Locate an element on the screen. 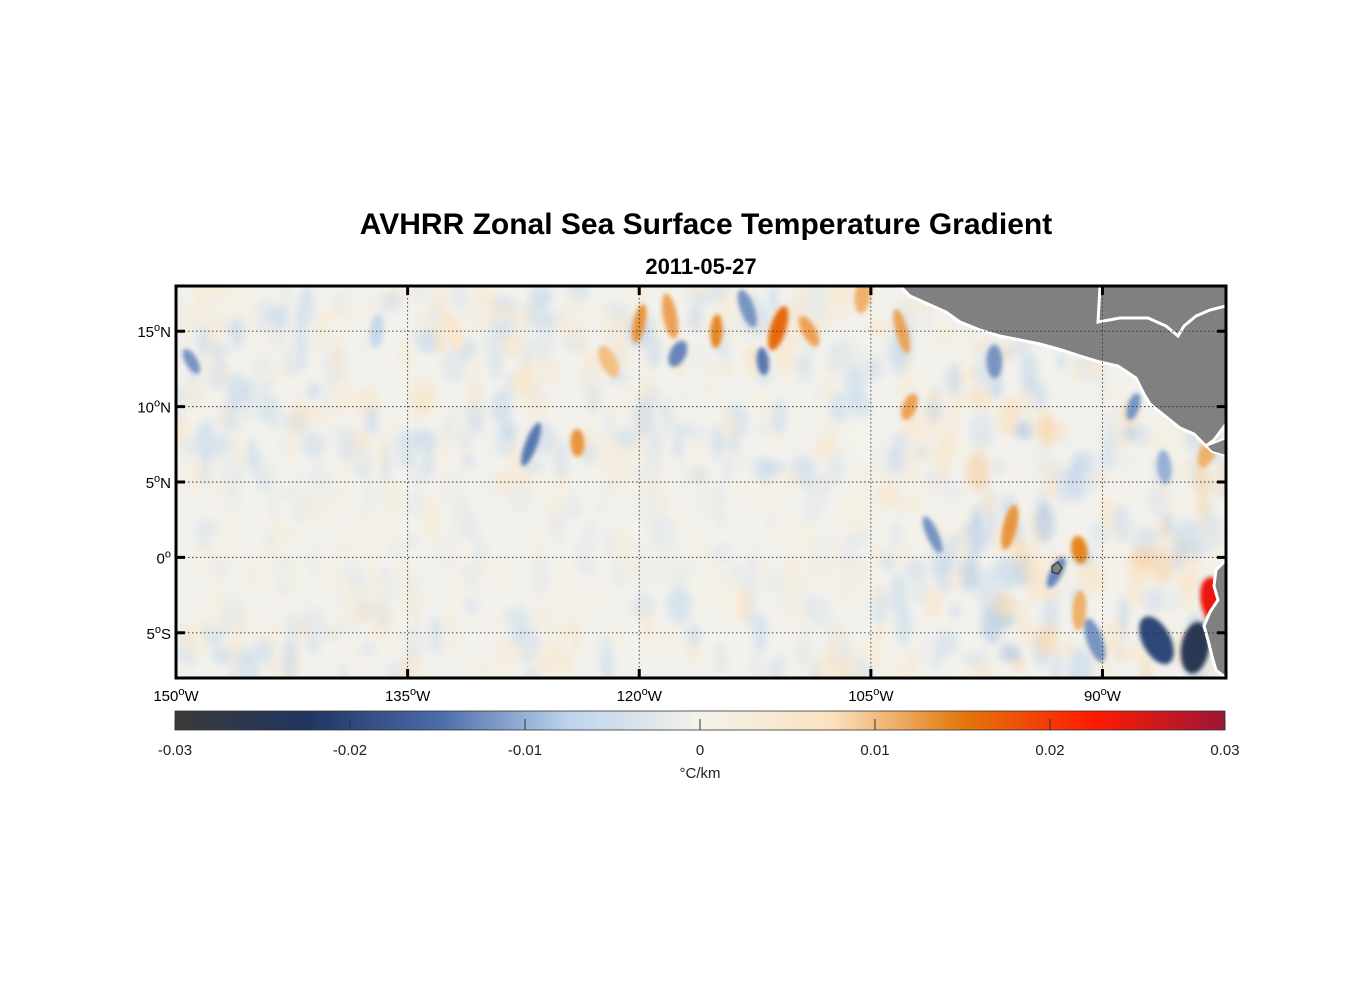  lat-label: 0o is located at coordinates (164, 557).